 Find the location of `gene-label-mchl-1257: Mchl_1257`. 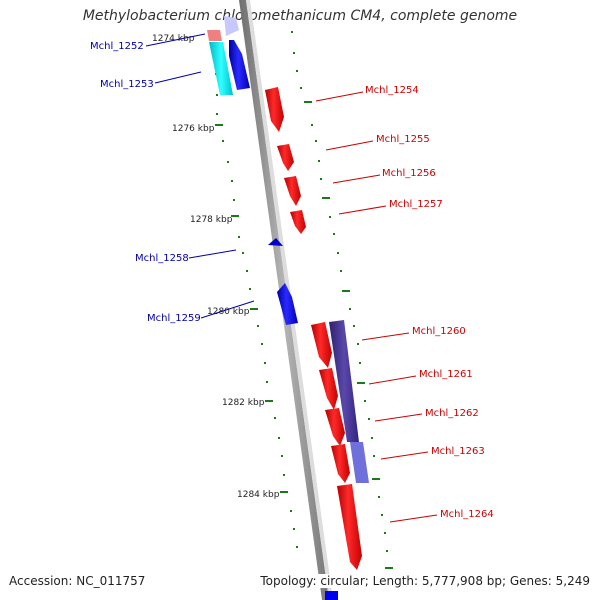

gene-label-mchl-1257: Mchl_1257 is located at coordinates (416, 204).